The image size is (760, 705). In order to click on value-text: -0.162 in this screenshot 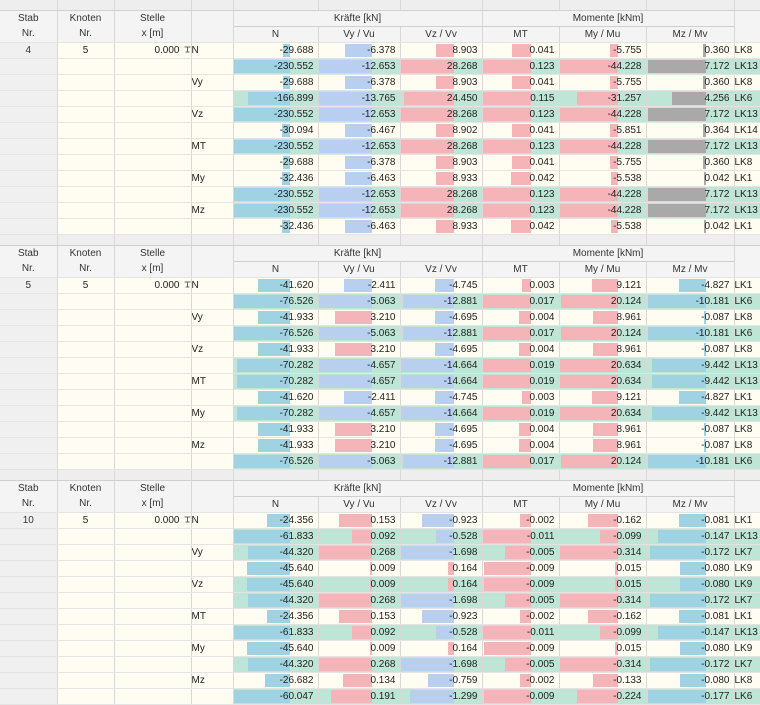, I will do `click(627, 616)`.